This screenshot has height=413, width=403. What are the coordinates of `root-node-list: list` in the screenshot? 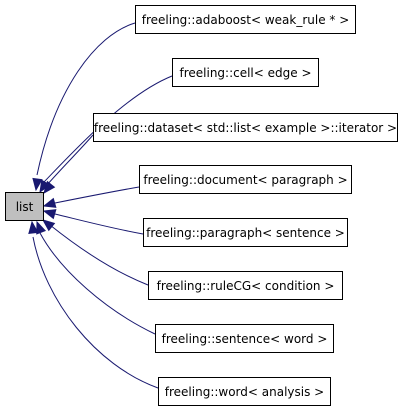 It's located at (24, 206).